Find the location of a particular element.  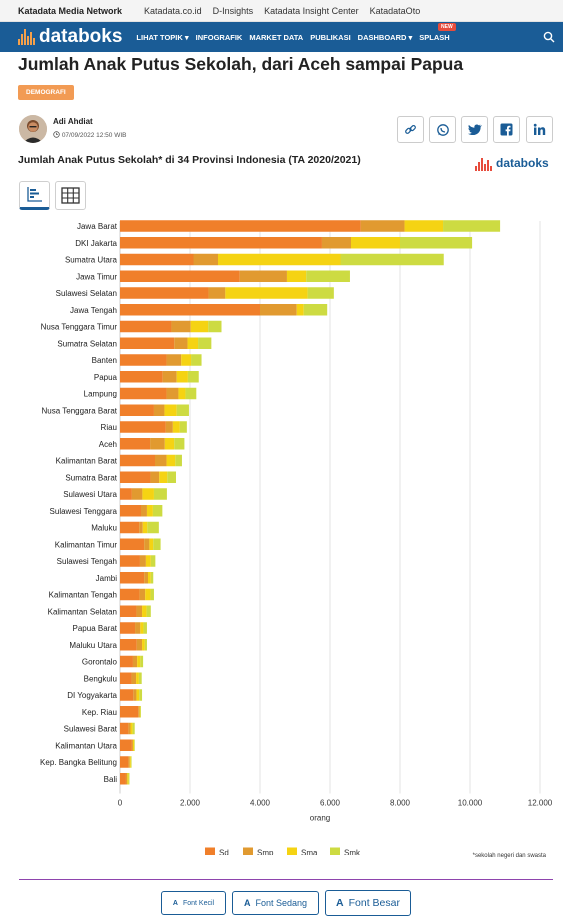

bar-sumatra-utara-sd is located at coordinates (157, 259).